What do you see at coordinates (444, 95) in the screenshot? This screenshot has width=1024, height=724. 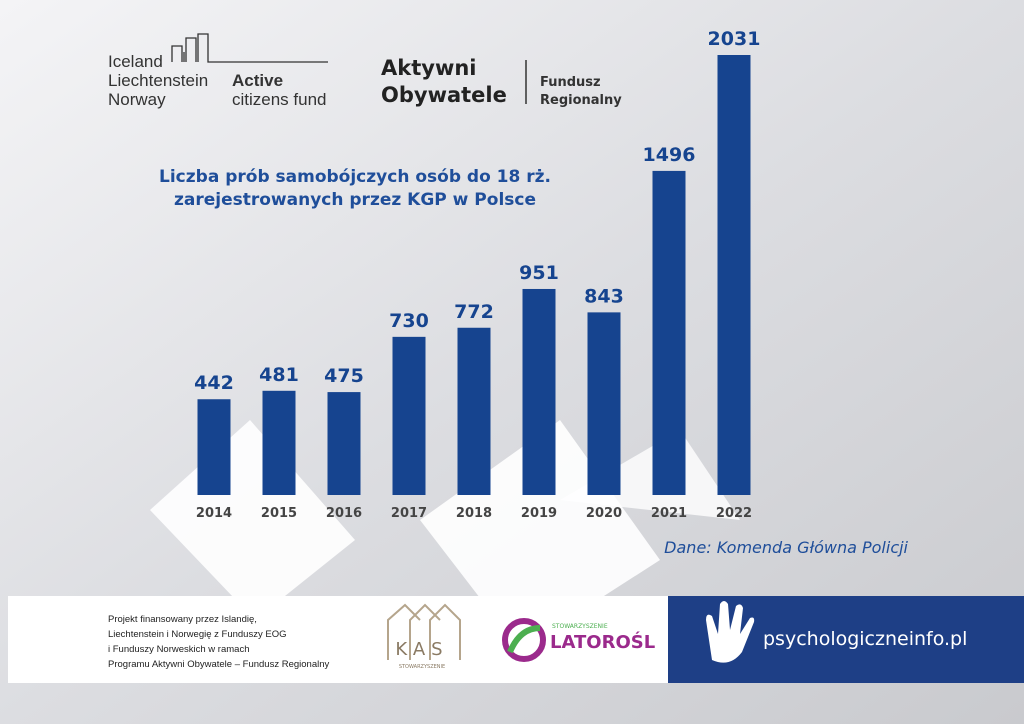 I see `logo-text: Obywatele` at bounding box center [444, 95].